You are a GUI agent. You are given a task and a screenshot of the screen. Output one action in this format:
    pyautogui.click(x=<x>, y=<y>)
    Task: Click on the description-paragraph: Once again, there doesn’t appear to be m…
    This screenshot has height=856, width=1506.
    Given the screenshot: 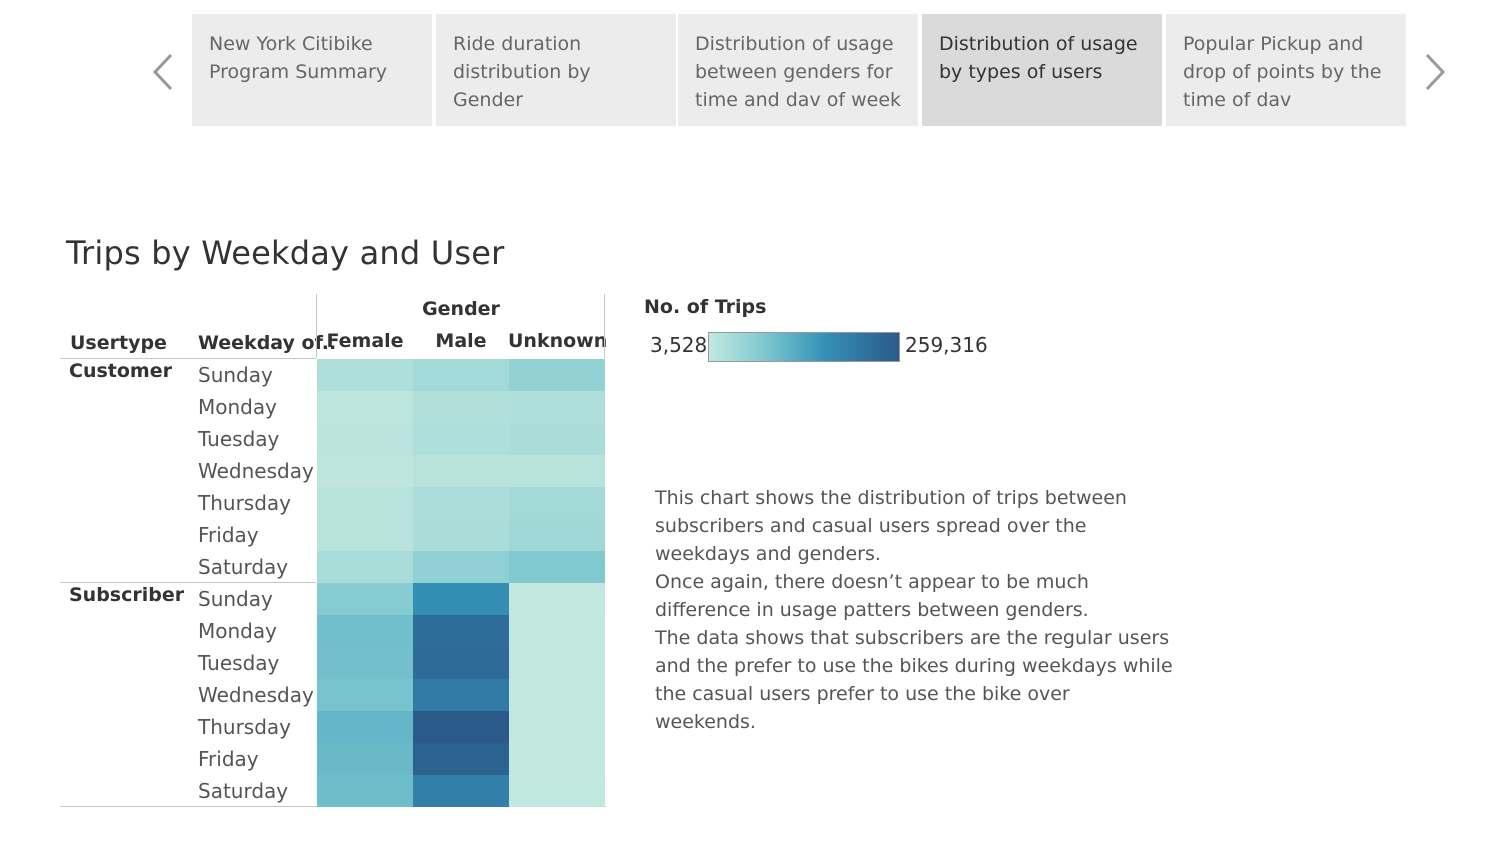 What is the action you would take?
    pyautogui.click(x=872, y=596)
    